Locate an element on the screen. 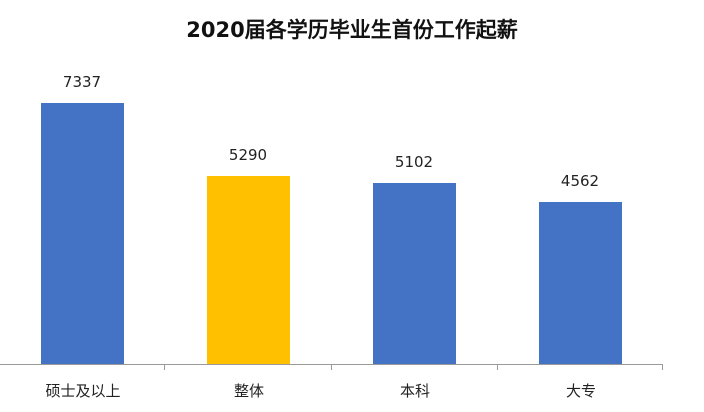 Image resolution: width=704 pixels, height=412 pixels. data-label: 4562 is located at coordinates (580, 181).